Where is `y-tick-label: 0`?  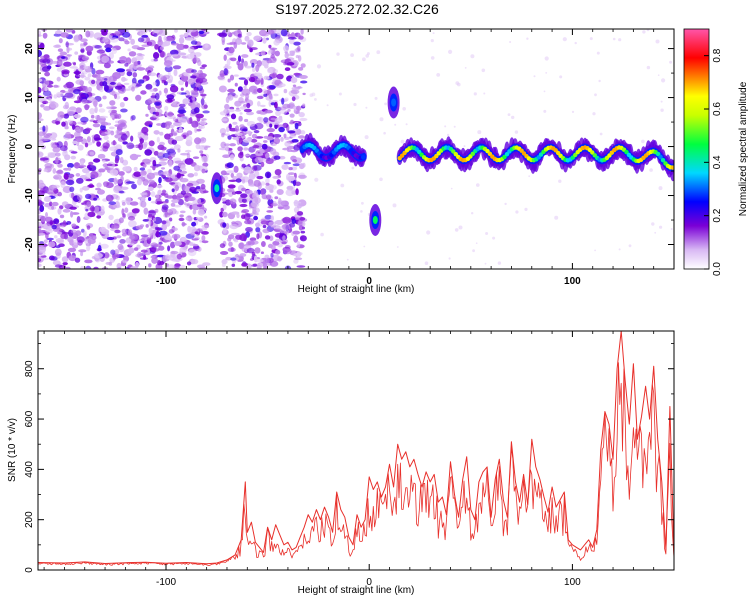 y-tick-label: 0 is located at coordinates (29, 146).